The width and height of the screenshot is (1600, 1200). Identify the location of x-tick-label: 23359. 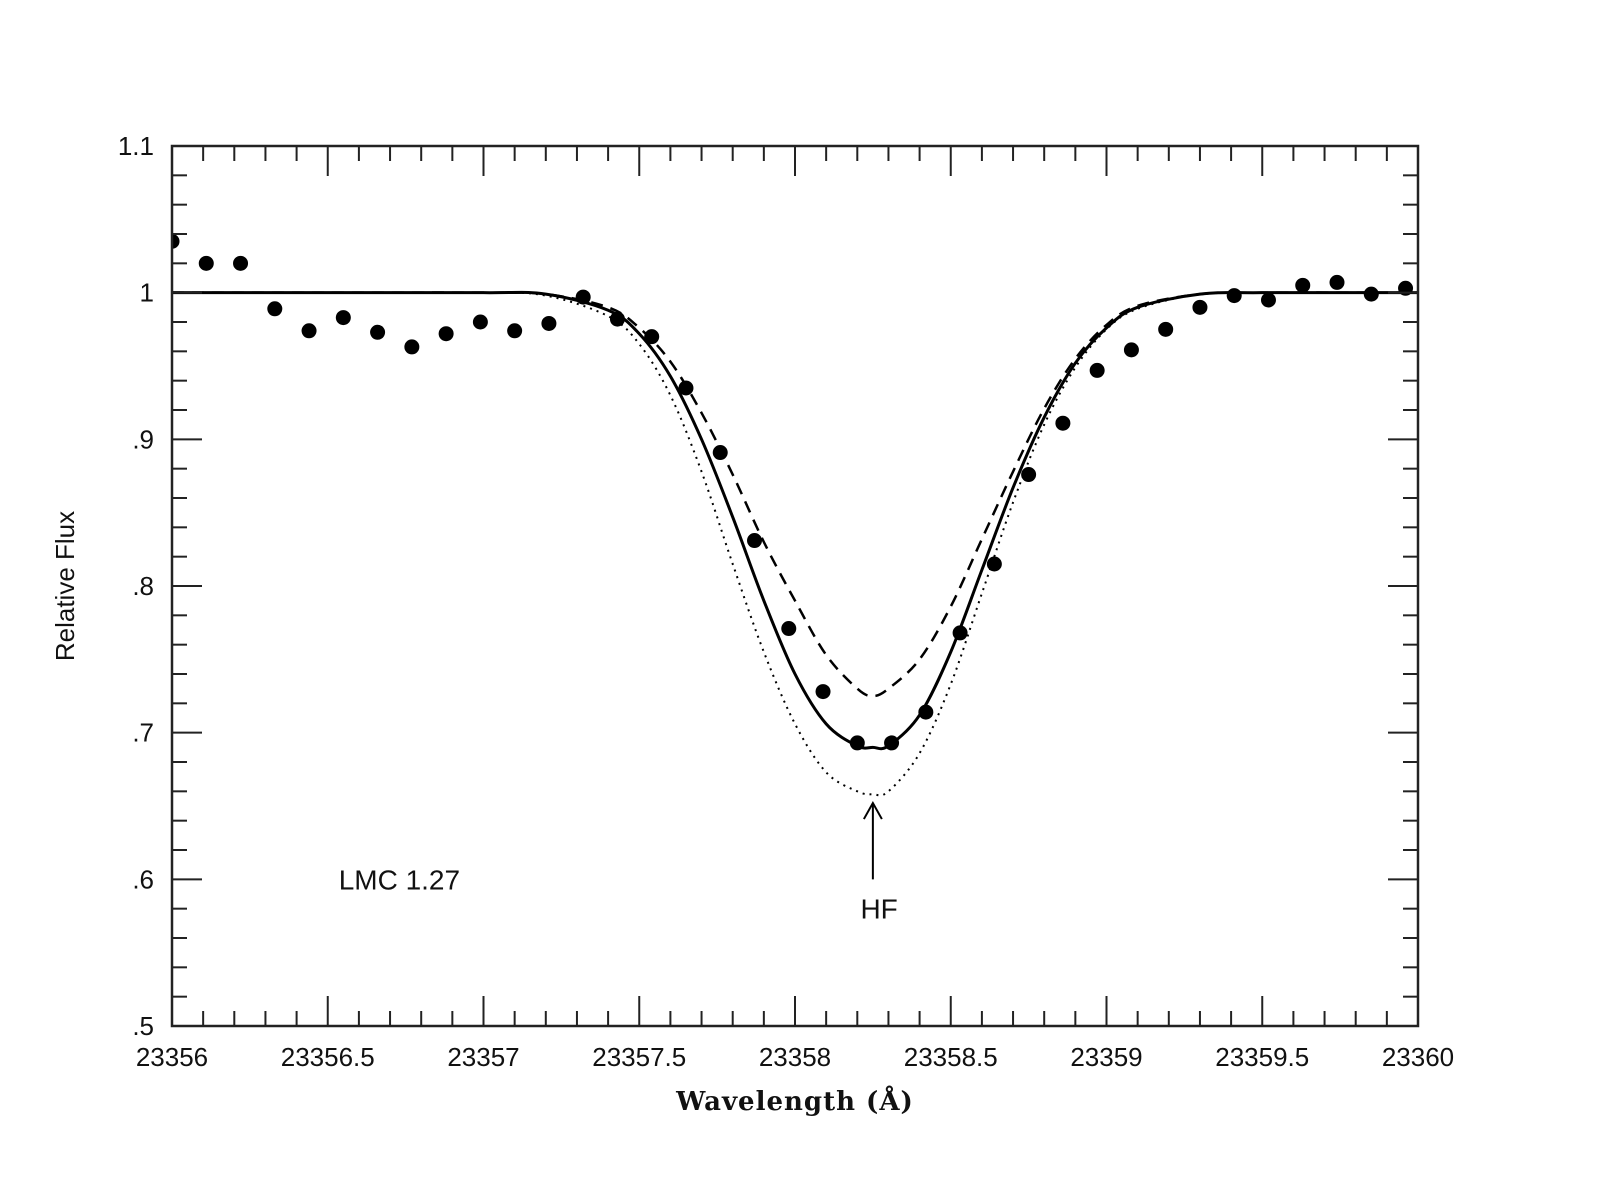
(1106, 1057).